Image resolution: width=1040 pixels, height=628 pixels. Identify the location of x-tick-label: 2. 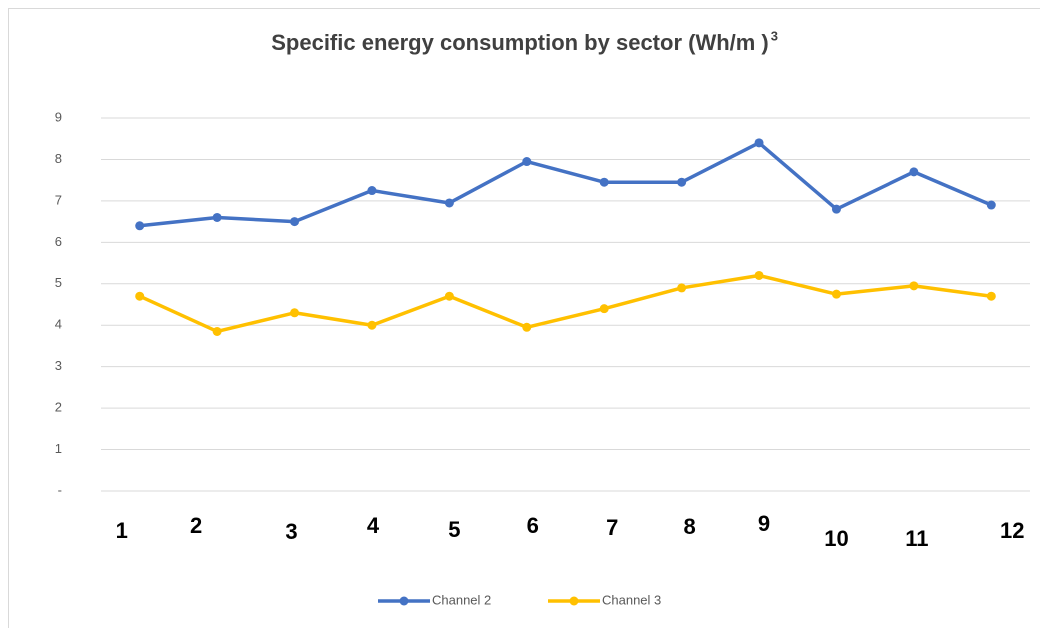
(196, 525).